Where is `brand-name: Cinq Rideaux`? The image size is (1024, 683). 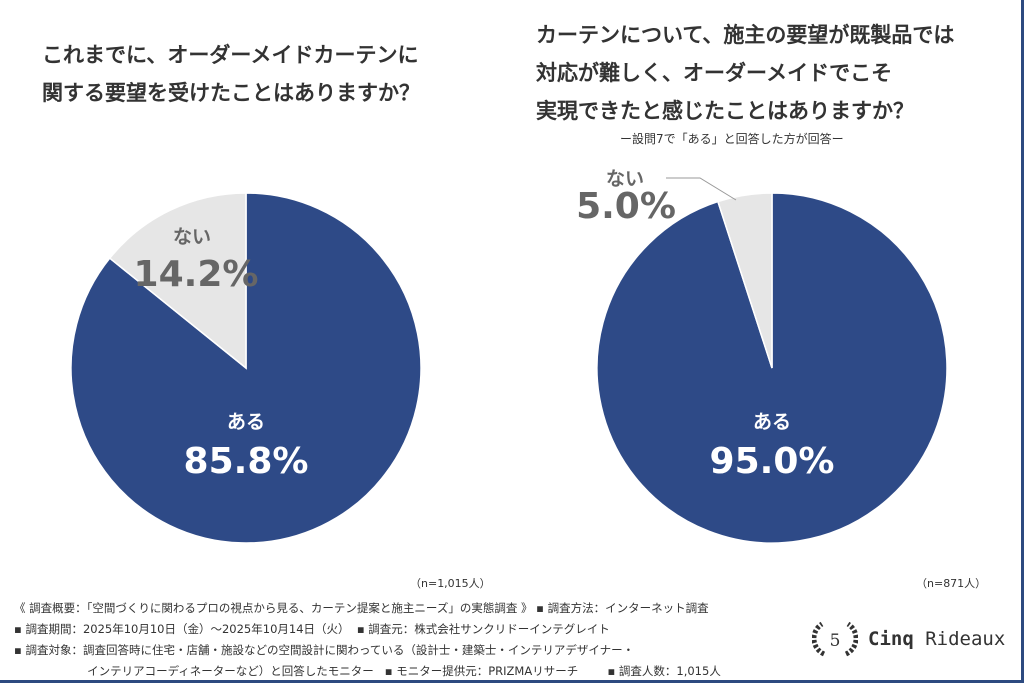 brand-name: Cinq Rideaux is located at coordinates (936, 639).